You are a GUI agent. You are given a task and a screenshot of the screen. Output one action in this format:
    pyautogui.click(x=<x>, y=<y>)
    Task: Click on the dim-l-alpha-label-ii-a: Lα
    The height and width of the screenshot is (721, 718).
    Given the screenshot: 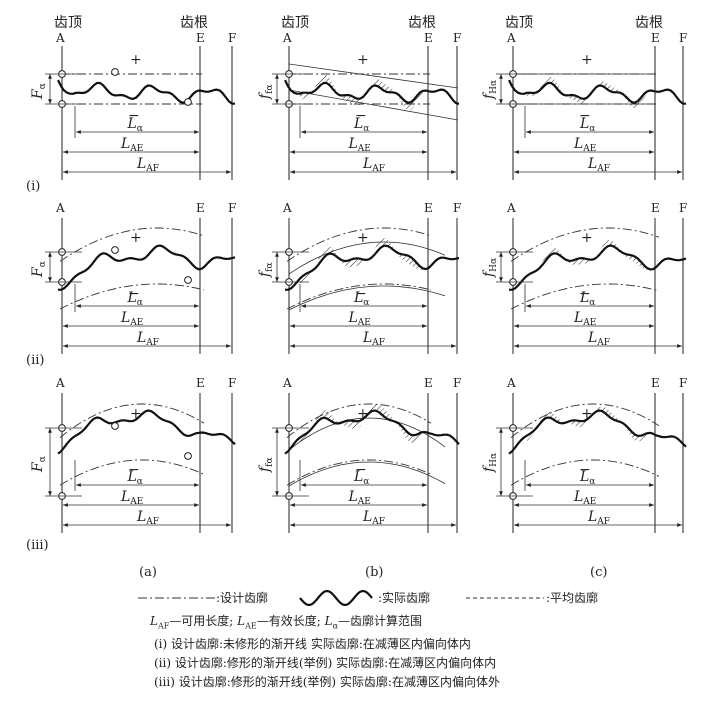 What is the action you would take?
    pyautogui.click(x=135, y=299)
    